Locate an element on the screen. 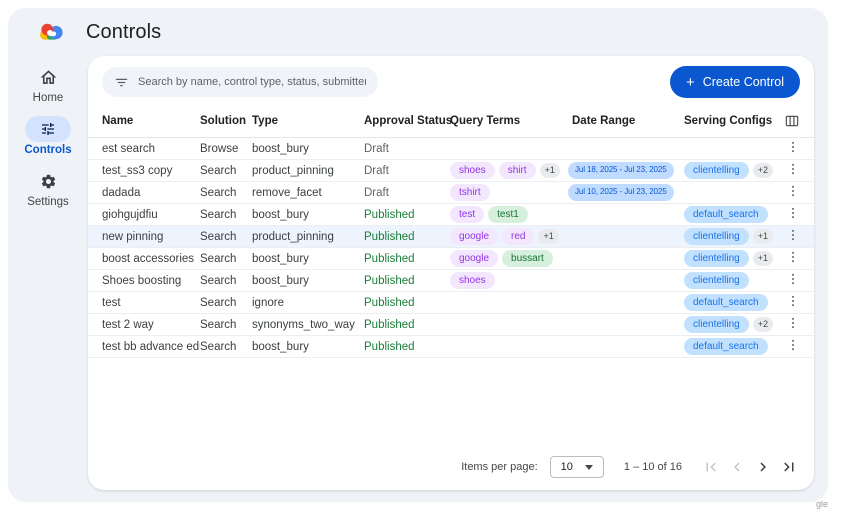 The height and width of the screenshot is (514, 842). filter-icon is located at coordinates (121, 82).